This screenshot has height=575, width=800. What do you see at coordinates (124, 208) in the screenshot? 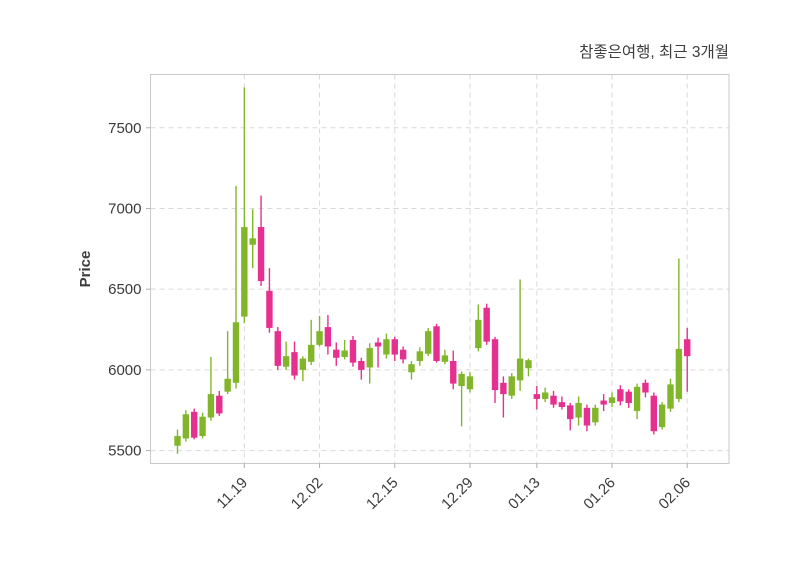
I see `y-tick-label: 7000` at bounding box center [124, 208].